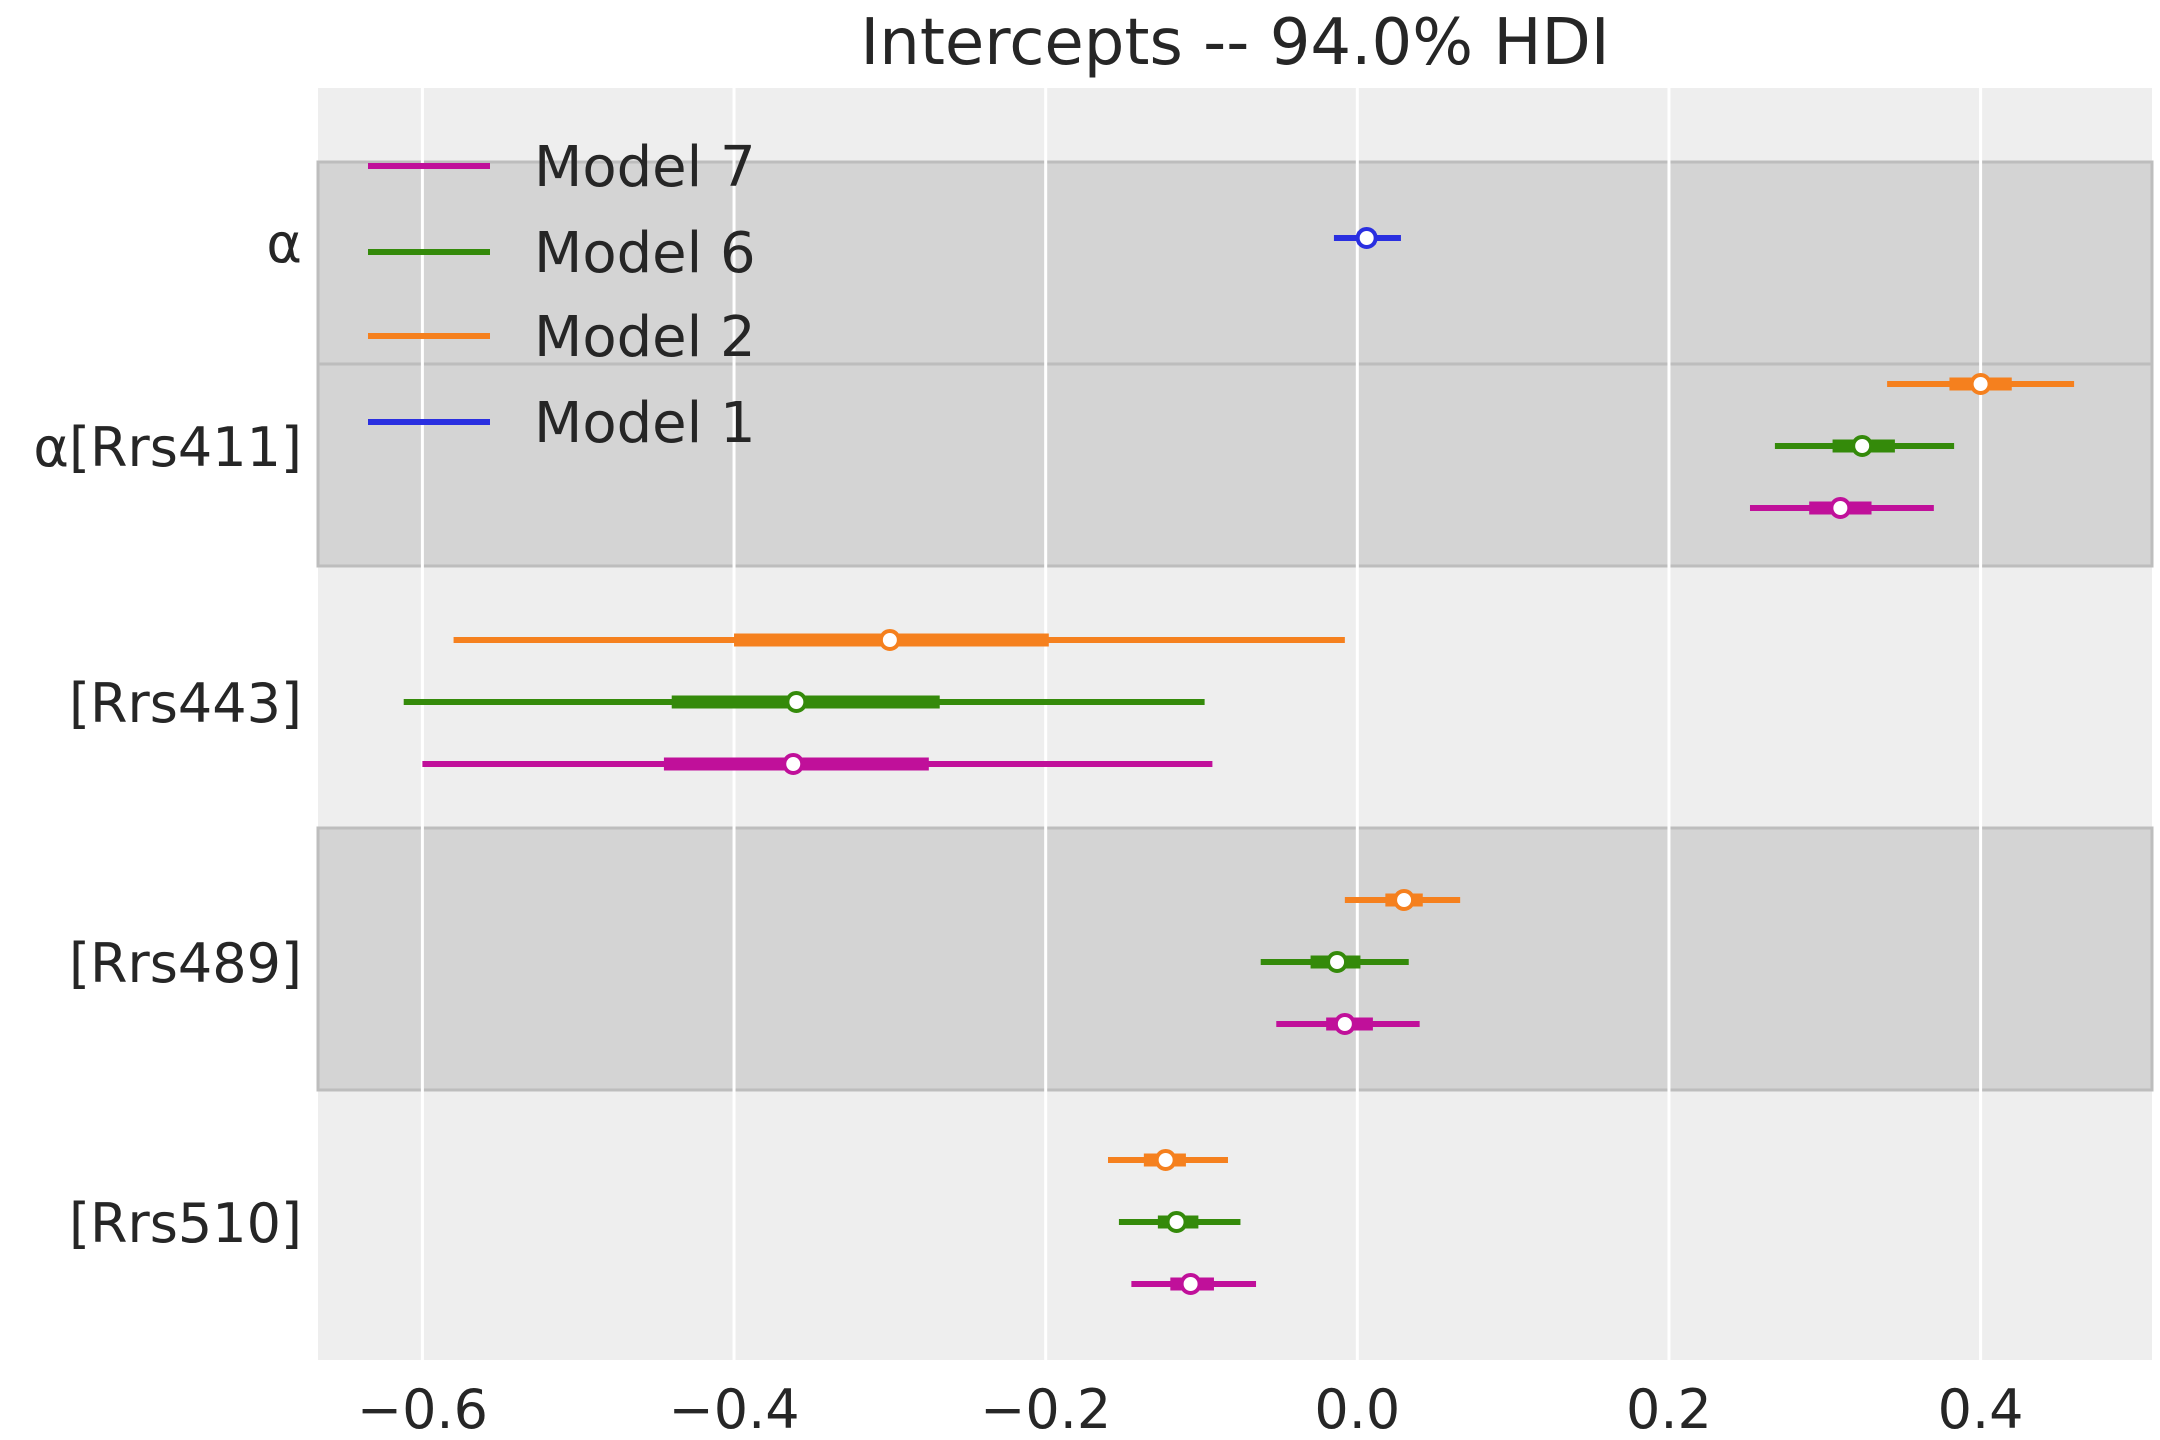 This screenshot has width=2160, height=1440. I want to click on row-label: α[Rrs411], so click(167, 447).